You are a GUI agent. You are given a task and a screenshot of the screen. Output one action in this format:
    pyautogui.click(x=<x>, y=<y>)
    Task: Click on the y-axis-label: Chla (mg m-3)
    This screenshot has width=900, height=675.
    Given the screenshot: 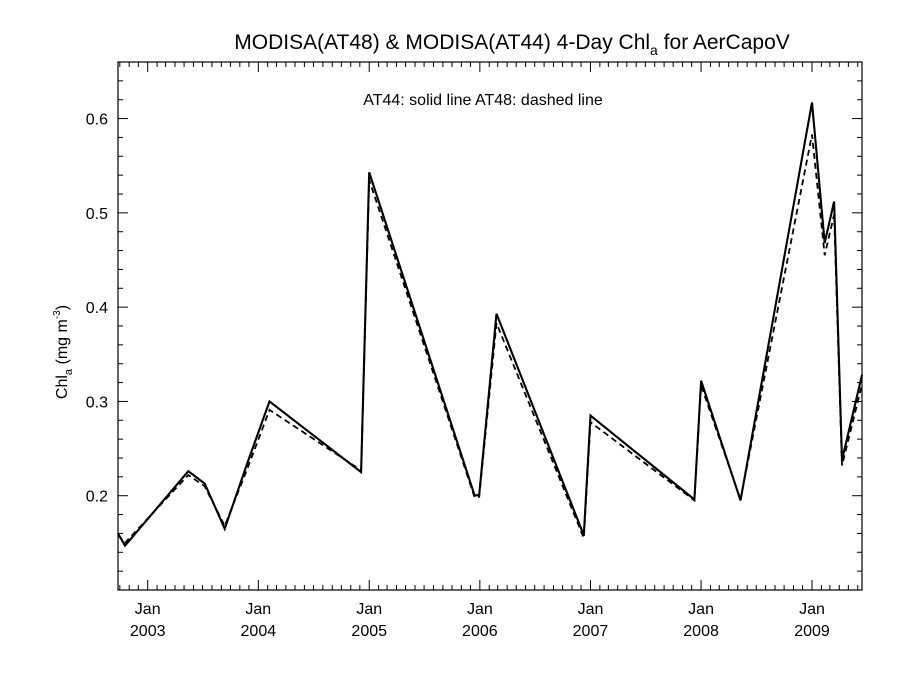 What is the action you would take?
    pyautogui.click(x=63, y=352)
    